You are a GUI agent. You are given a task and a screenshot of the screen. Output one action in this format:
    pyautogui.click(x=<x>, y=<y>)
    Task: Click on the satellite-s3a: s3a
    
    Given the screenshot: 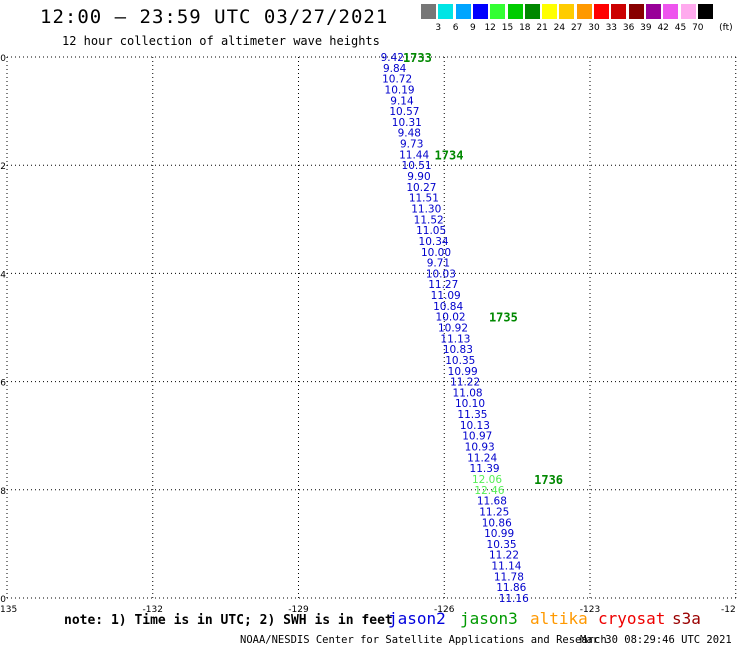 What is the action you would take?
    pyautogui.click(x=686, y=618)
    